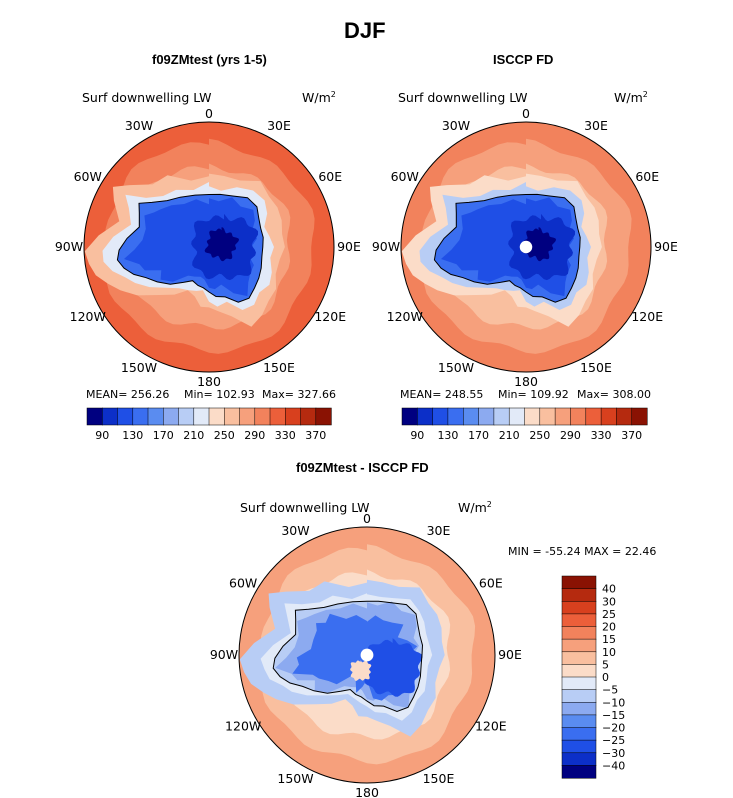 The width and height of the screenshot is (733, 798). Describe the element at coordinates (163, 435) in the screenshot. I see `model-colorbar-tick: 170` at that location.